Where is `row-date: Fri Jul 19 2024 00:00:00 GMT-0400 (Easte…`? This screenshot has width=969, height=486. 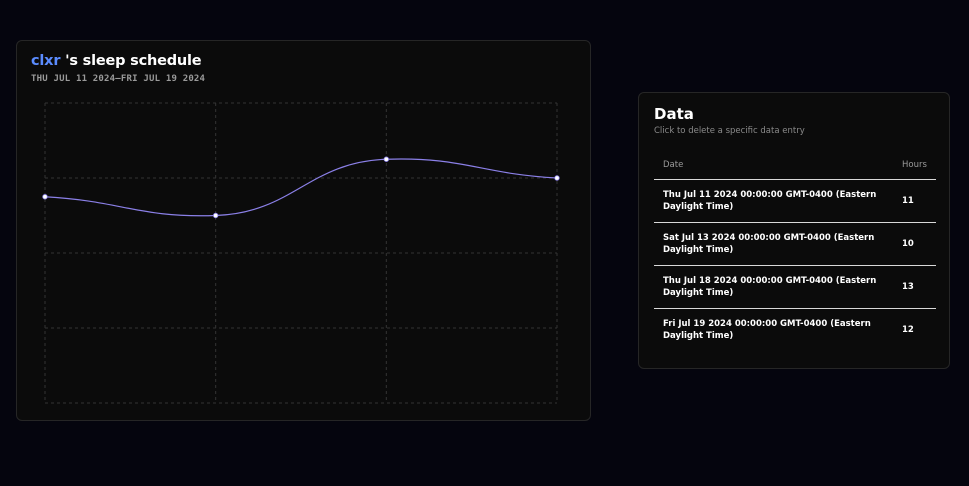
row-date: Fri Jul 19 2024 00:00:00 GMT-0400 (Easte… is located at coordinates (767, 330).